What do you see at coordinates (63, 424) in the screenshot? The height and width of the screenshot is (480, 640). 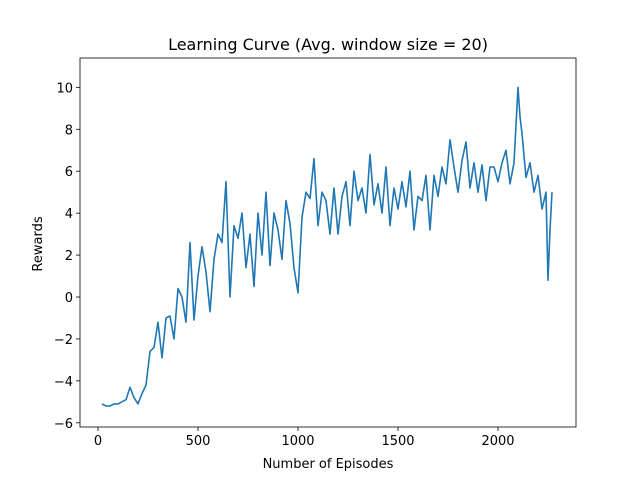 I see `y-tick-label: −6` at bounding box center [63, 424].